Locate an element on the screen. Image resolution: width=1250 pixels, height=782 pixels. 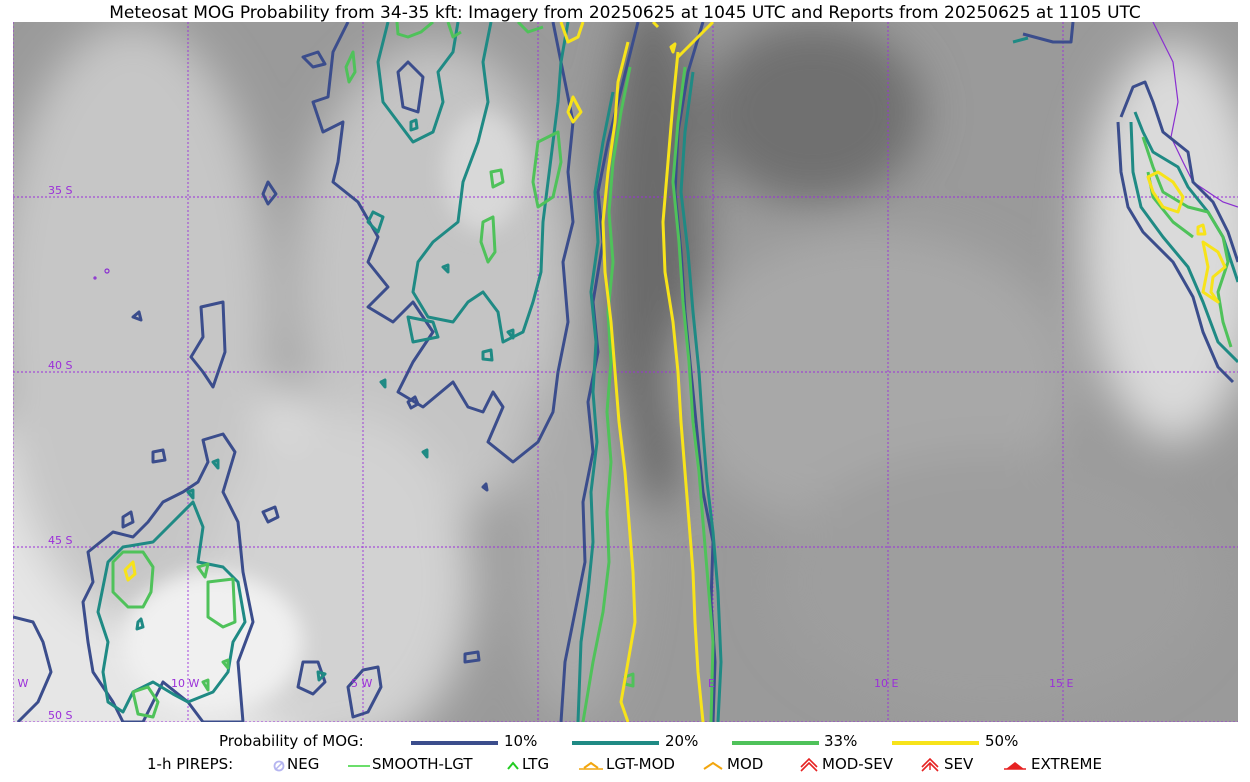
neg-circle-icon is located at coordinates (279, 766).